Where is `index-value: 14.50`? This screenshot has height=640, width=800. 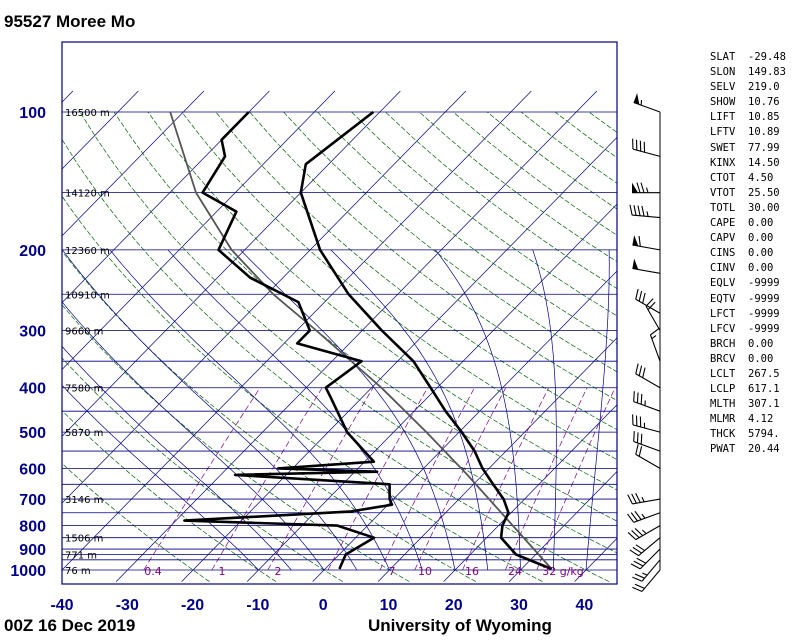
index-value: 14.50 is located at coordinates (764, 162).